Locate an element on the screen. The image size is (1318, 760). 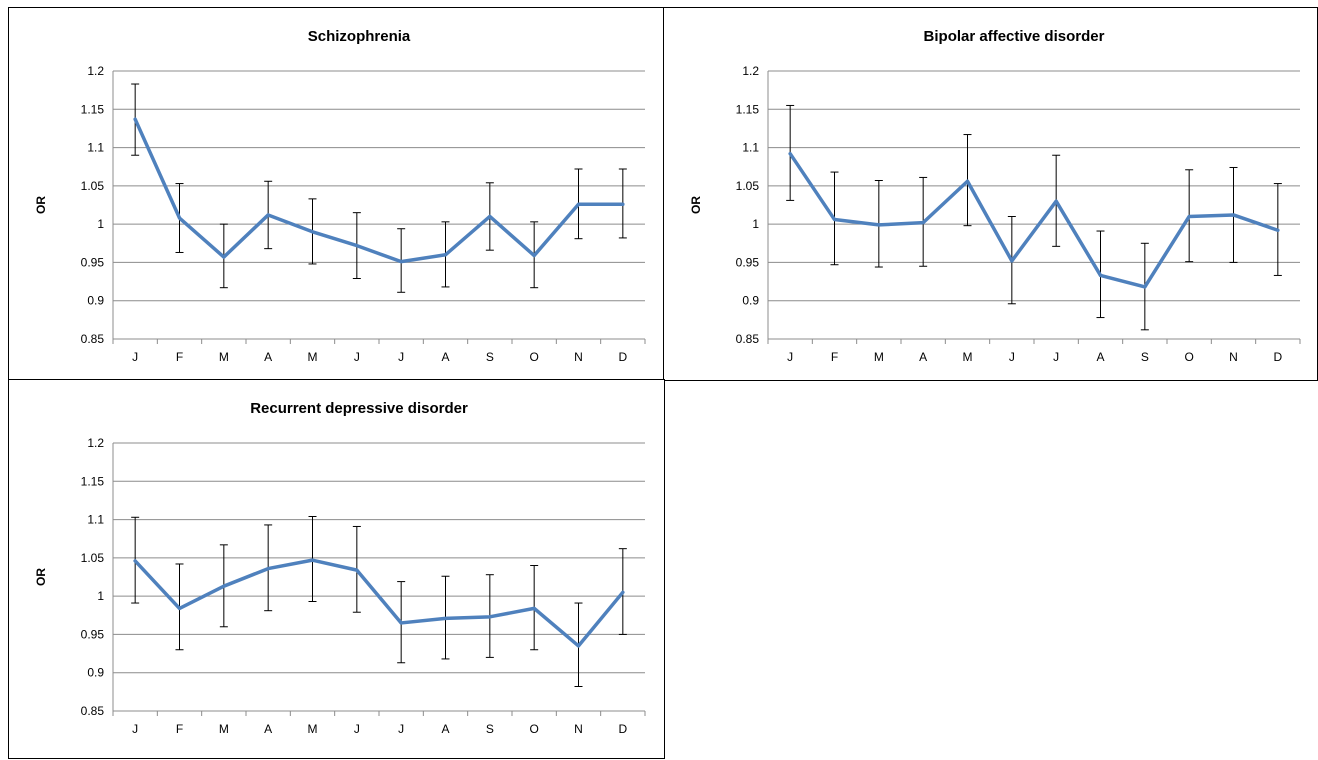
chart-title: Schizophrenia is located at coordinates (359, 36).